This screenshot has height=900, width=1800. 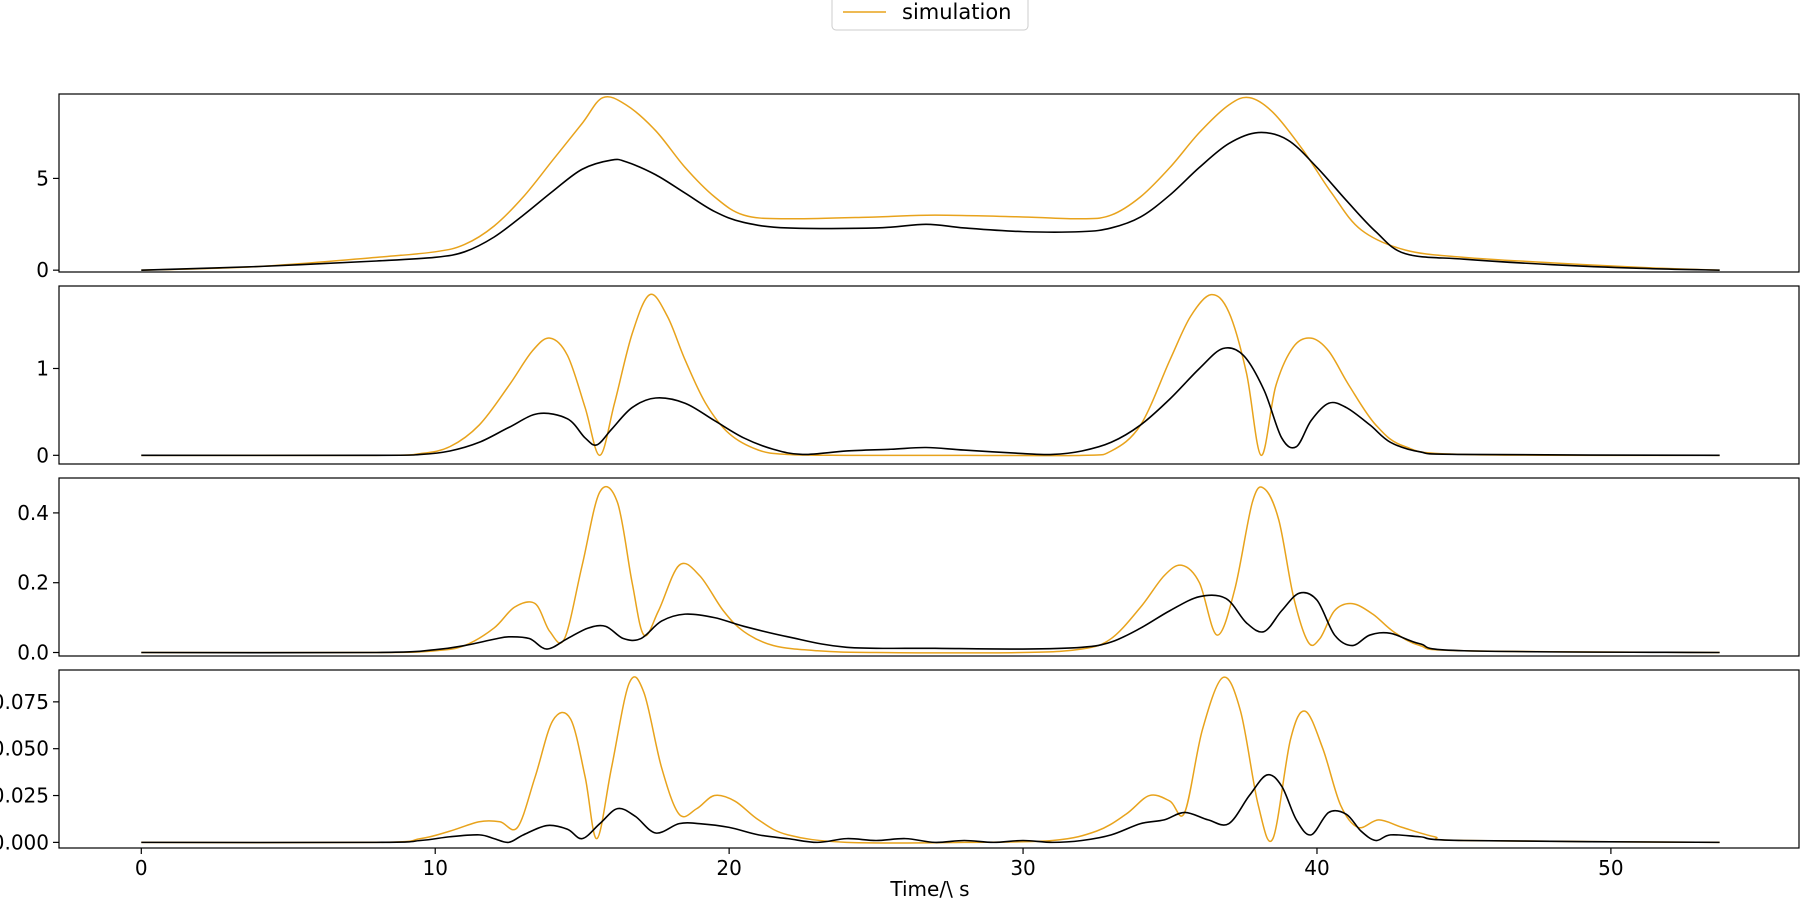 I want to click on y-tick-label: 5, so click(x=42, y=178).